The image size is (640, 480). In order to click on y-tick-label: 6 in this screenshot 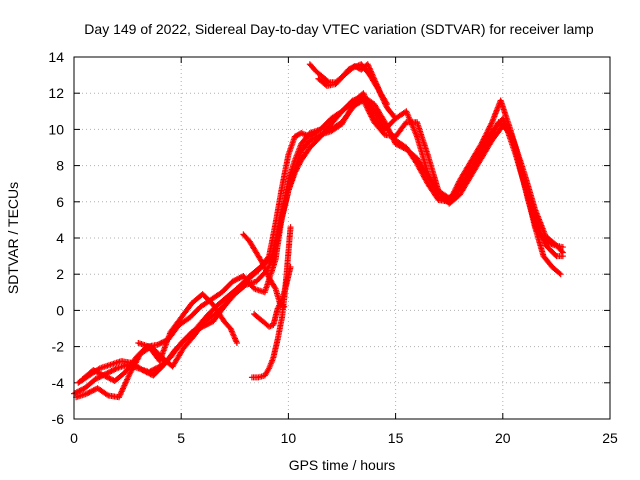, I will do `click(60, 202)`.